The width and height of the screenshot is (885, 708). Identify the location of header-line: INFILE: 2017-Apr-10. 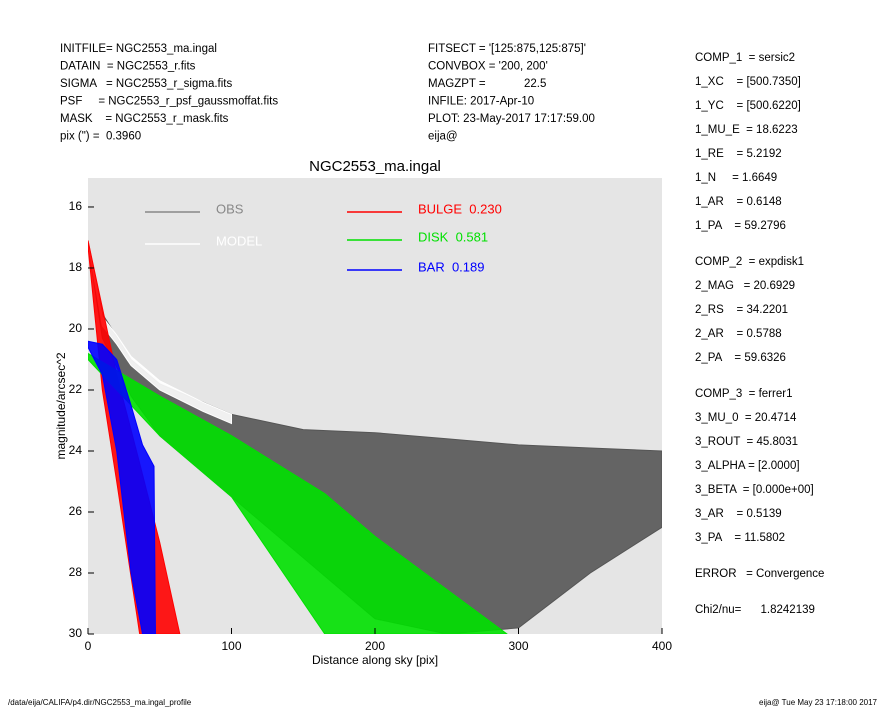
(481, 102).